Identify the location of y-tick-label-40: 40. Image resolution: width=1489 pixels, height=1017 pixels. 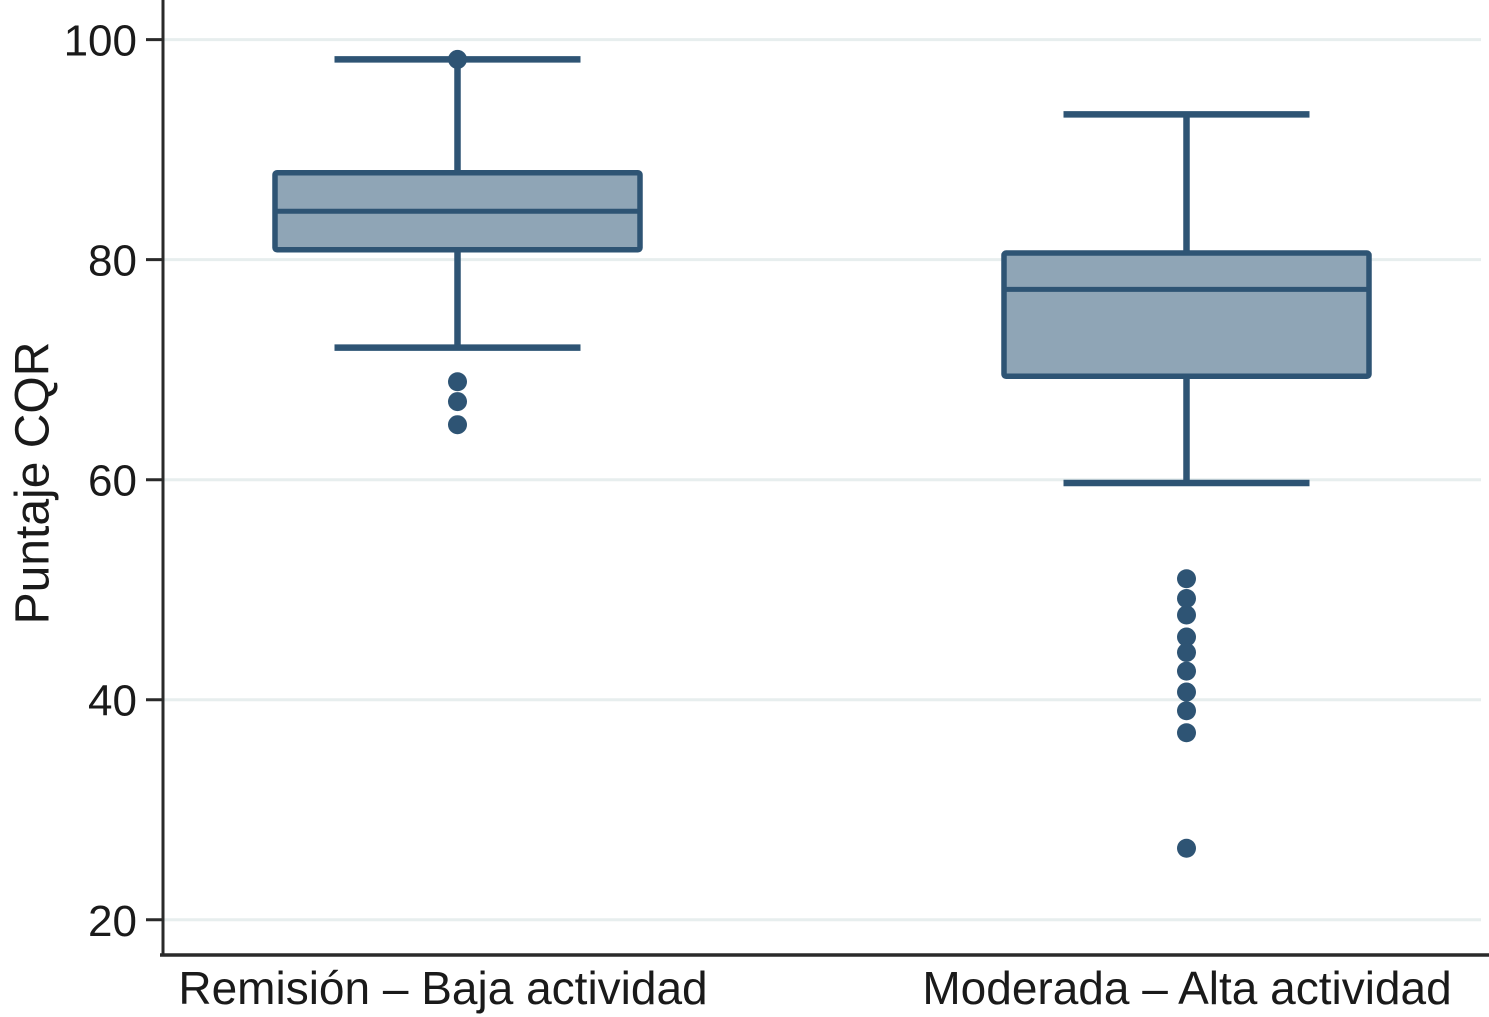
(112, 701).